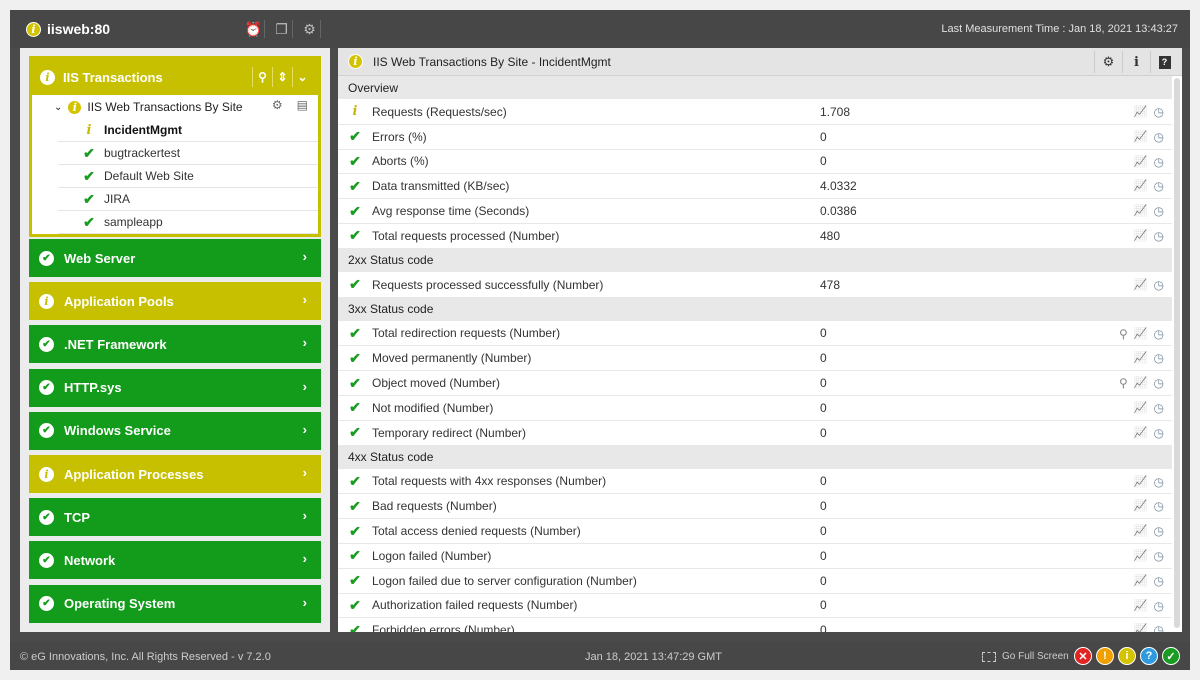 Image resolution: width=1200 pixels, height=680 pixels. I want to click on scrollbar, so click(1177, 353).